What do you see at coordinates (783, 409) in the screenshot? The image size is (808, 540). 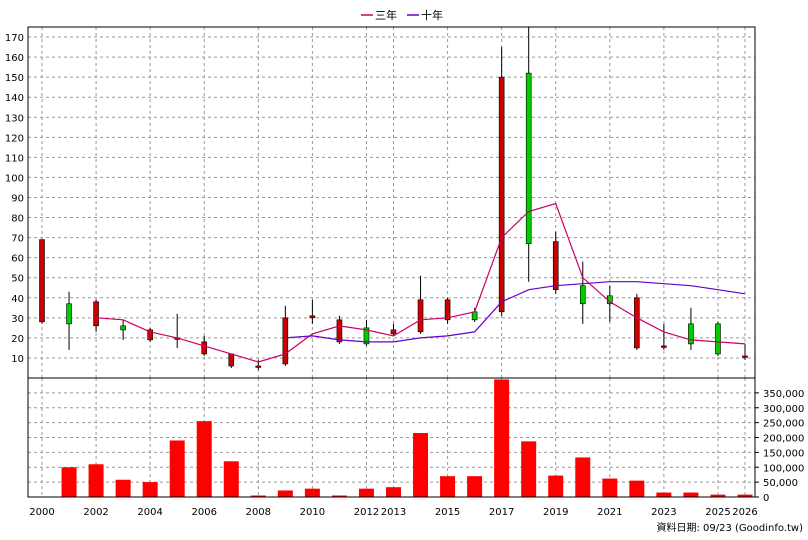 I see `volume-tick-label: 300,000` at bounding box center [783, 409].